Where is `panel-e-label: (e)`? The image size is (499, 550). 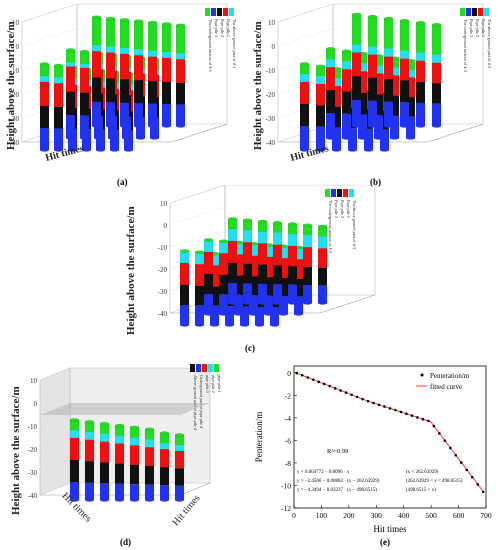 panel-e-label: (e) is located at coordinates (385, 542).